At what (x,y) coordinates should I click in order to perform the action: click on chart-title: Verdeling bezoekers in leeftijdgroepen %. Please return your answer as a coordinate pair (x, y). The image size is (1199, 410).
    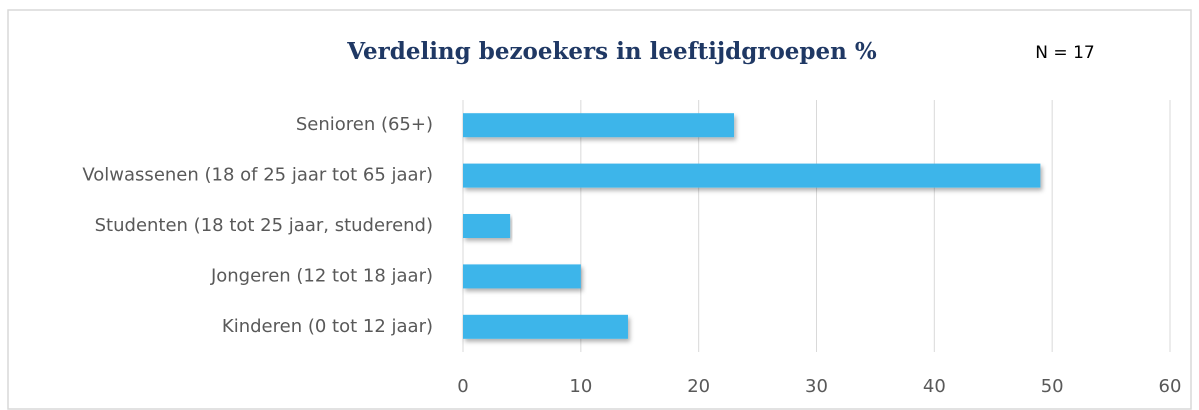
    Looking at the image, I should click on (611, 51).